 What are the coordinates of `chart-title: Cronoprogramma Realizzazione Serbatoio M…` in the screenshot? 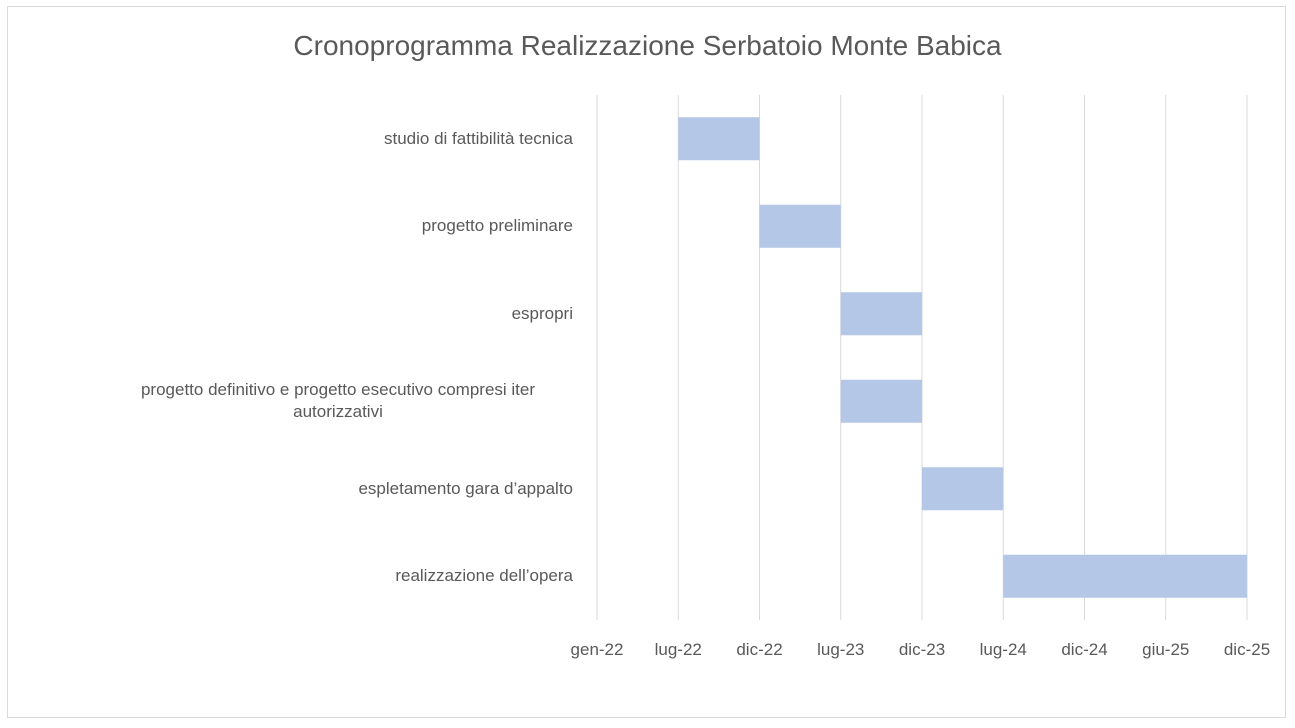 It's located at (647, 45).